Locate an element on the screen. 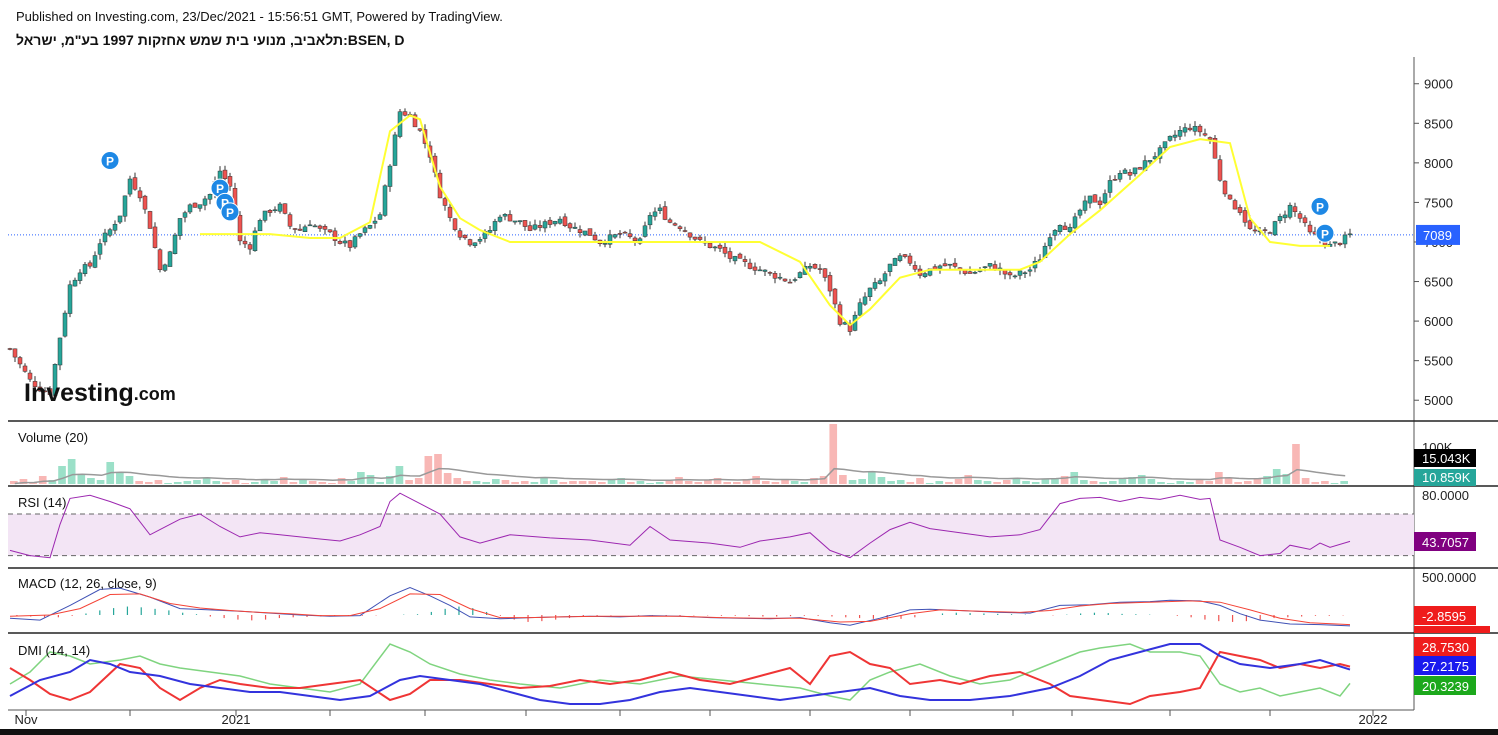 The height and width of the screenshot is (735, 1498). rsi-value-tag is located at coordinates (1445, 541).